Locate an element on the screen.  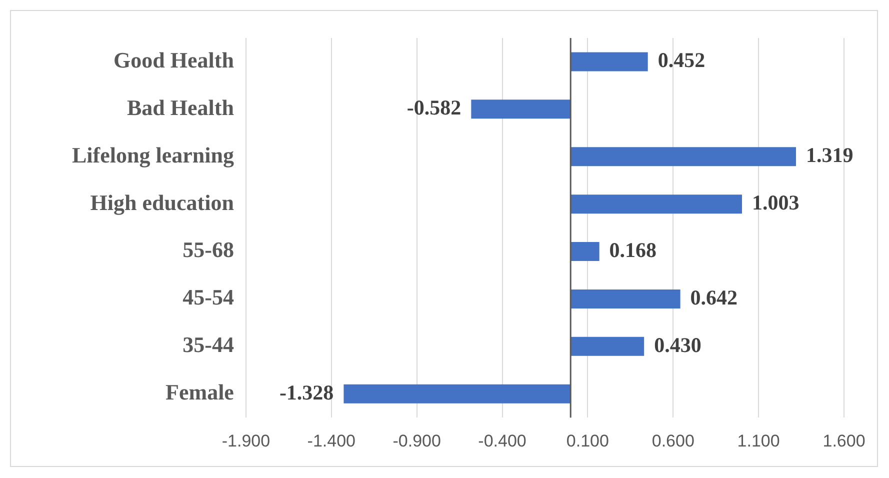
y-tick-label: Female is located at coordinates (200, 392).